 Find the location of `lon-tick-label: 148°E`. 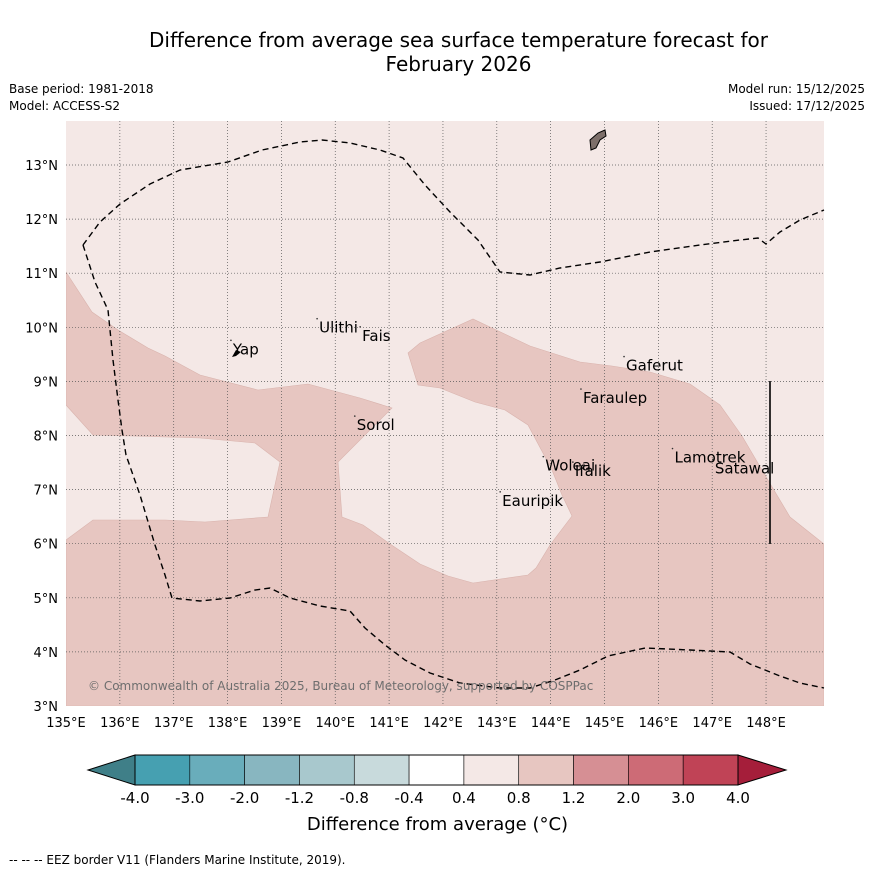

lon-tick-label: 148°E is located at coordinates (766, 723).